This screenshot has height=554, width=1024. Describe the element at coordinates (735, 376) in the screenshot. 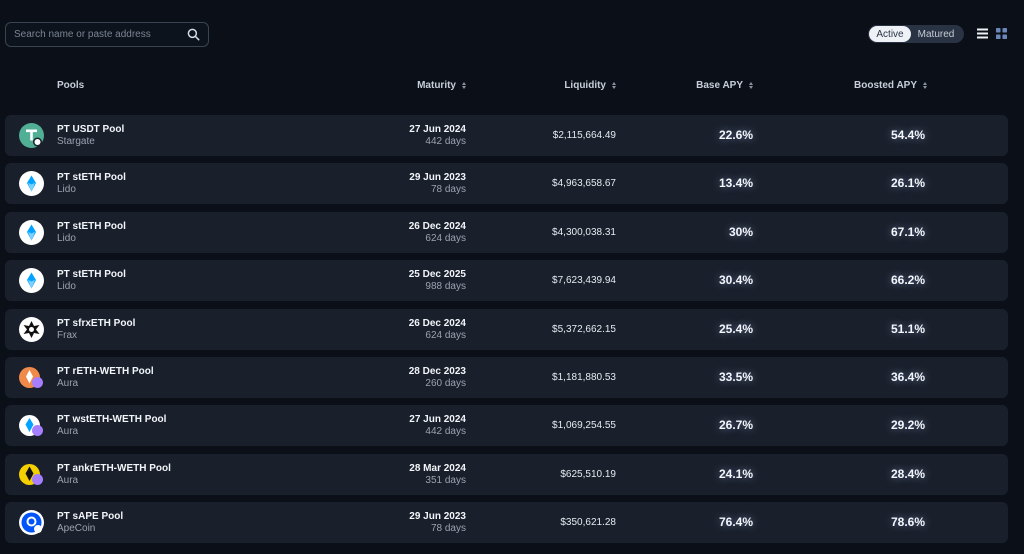

I see `base-apy-value: 33.5%` at that location.